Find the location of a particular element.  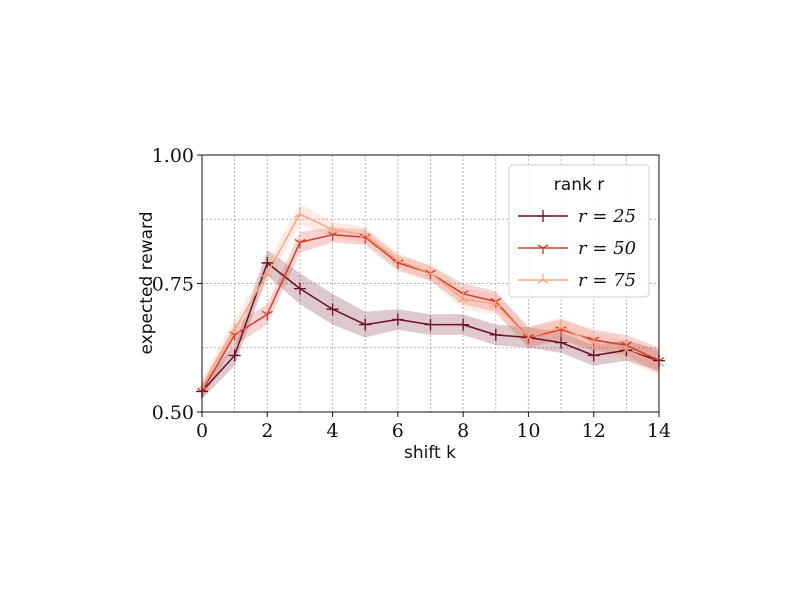

y-tick-label: 0.75 is located at coordinates (173, 285).